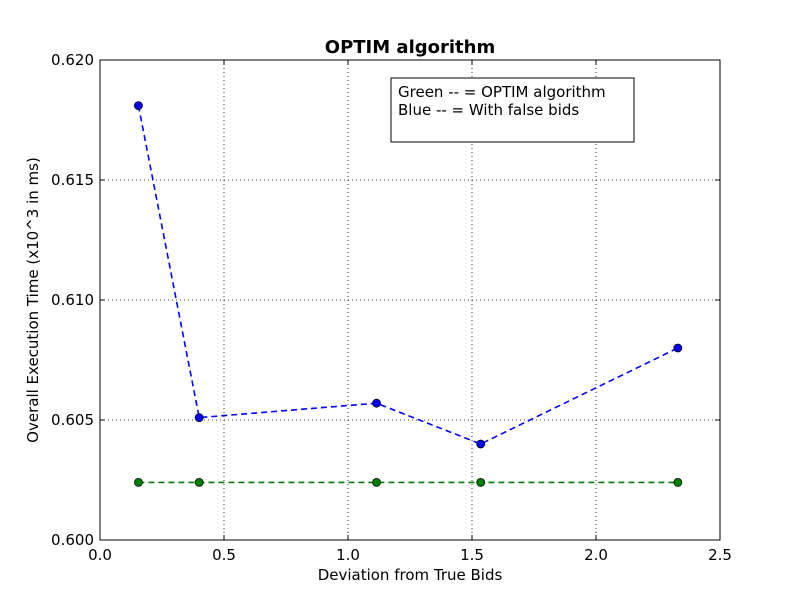  What do you see at coordinates (72, 420) in the screenshot?
I see `y-tick-label: 0.605` at bounding box center [72, 420].